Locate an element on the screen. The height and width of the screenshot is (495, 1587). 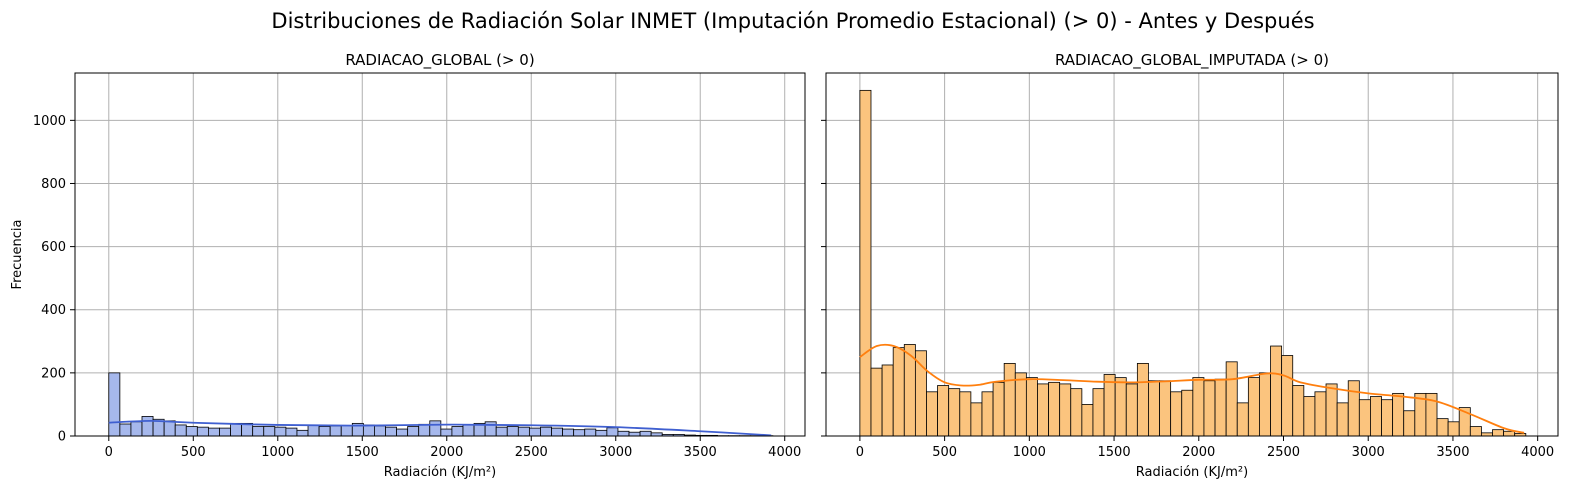
right-xtick-label-2: 1000 is located at coordinates (1029, 452).